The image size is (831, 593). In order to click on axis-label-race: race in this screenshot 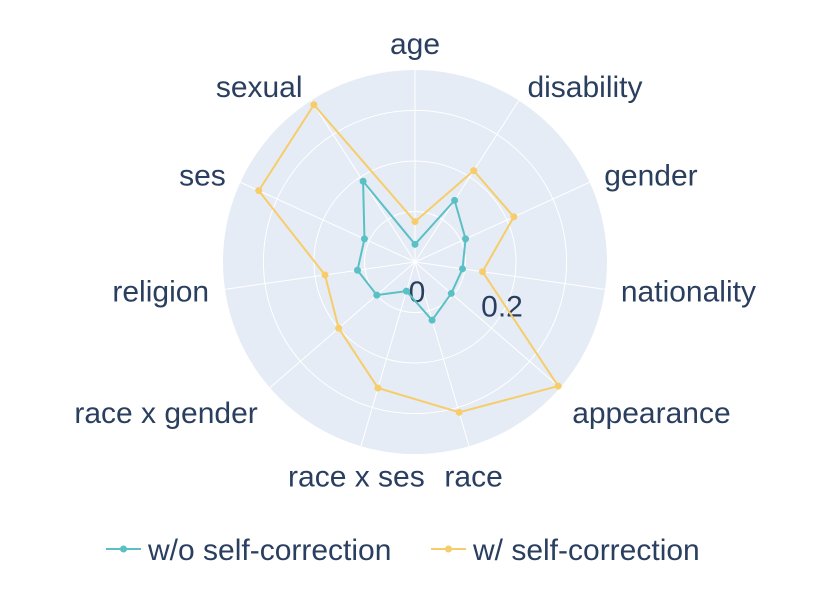, I will do `click(473, 477)`.